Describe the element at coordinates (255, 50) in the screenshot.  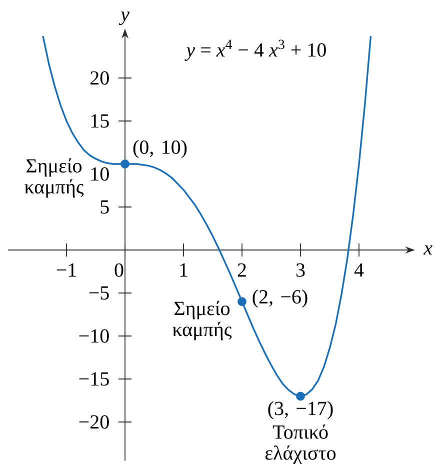
I see `chart-title: y = x$^{4}$ − 4 x$^{3}$ + 10` at that location.